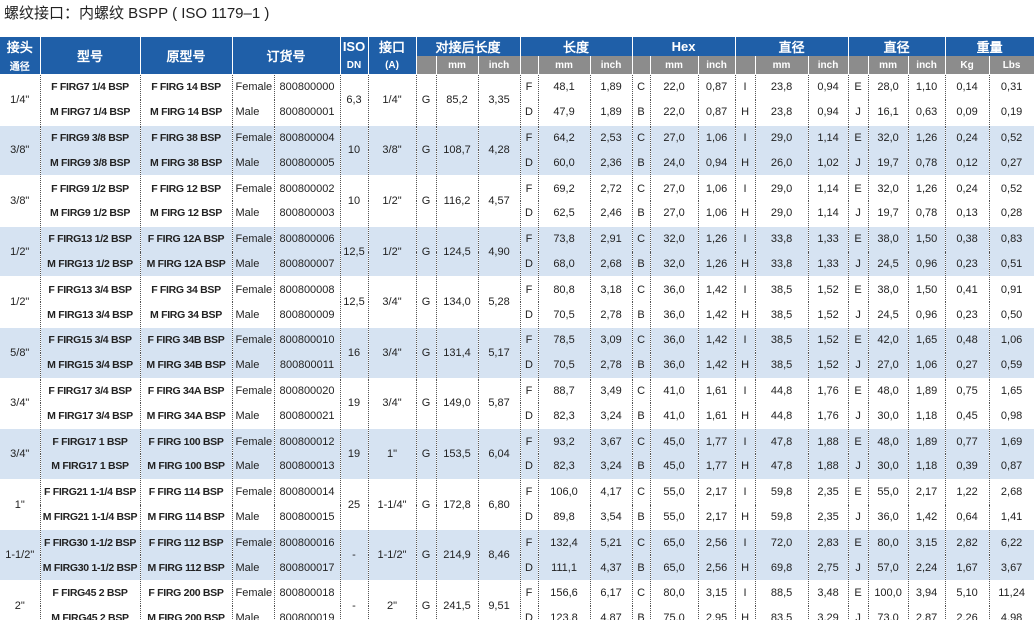 This screenshot has height=620, width=1034. I want to click on hex-inch: 1,26, so click(717, 264).